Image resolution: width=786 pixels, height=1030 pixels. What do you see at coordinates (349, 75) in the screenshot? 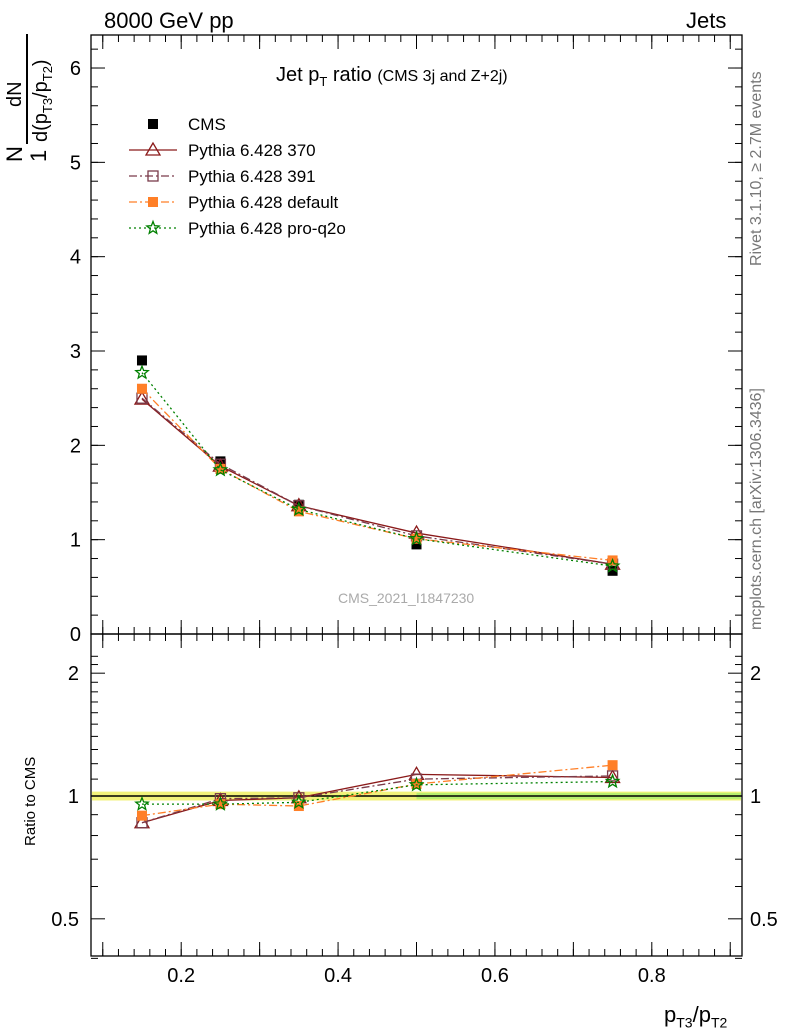
I see `title-rest: ratio` at bounding box center [349, 75].